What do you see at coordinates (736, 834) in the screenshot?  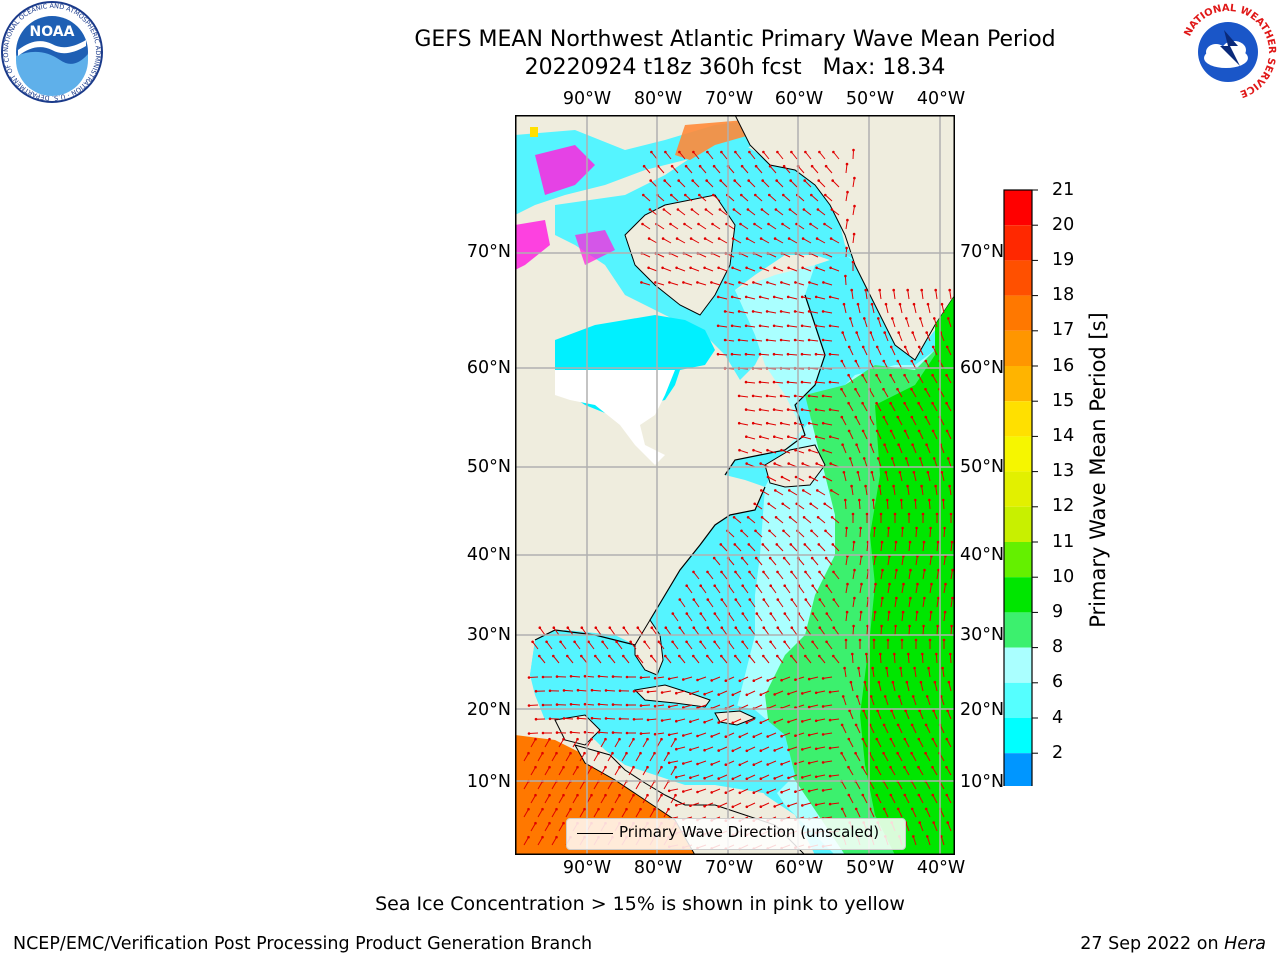 I see `map-legend: Primary Wave Direction (unscaled)` at bounding box center [736, 834].